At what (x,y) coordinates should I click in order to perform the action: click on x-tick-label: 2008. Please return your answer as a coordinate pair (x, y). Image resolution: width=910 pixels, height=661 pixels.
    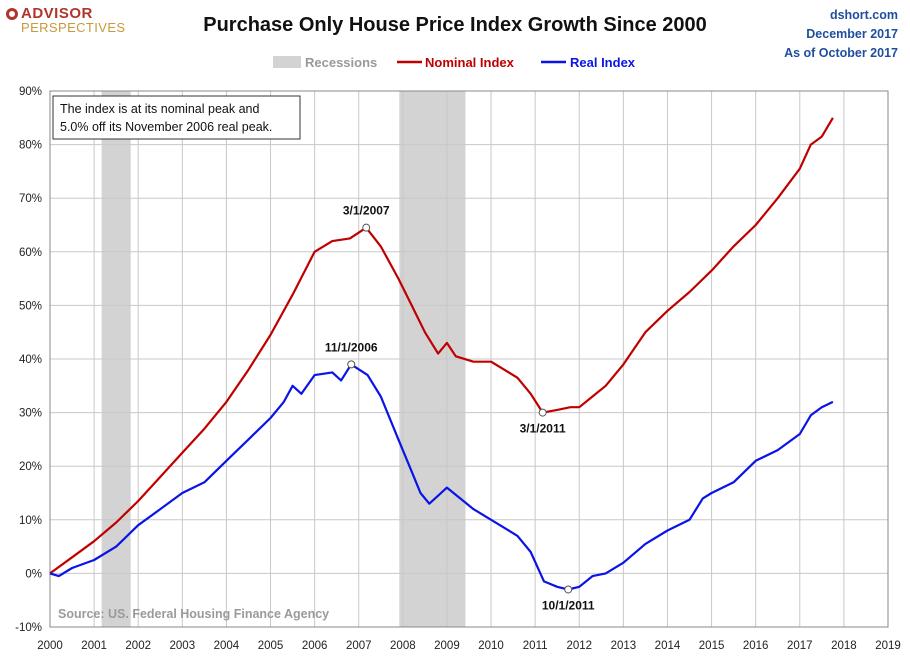
    Looking at the image, I should click on (403, 646).